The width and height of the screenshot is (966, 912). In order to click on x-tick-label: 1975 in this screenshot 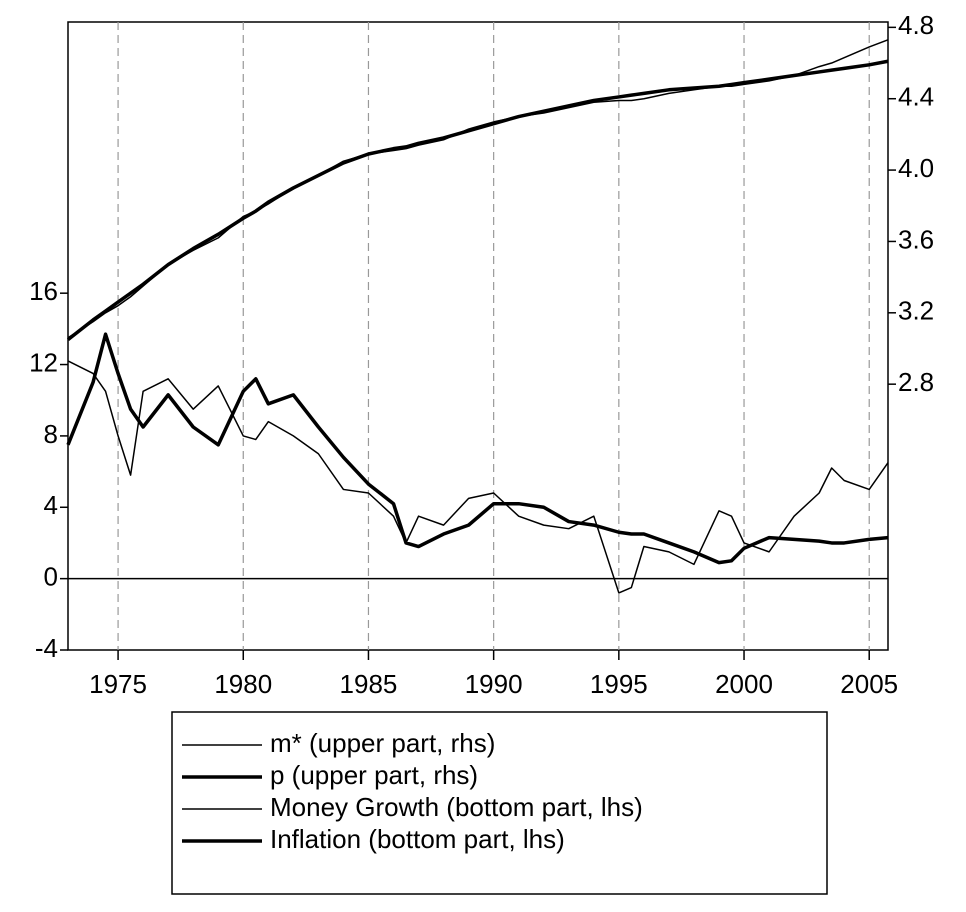, I will do `click(118, 684)`.